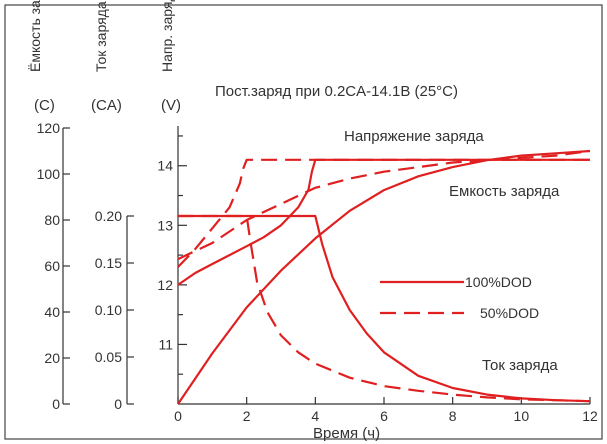 The height and width of the screenshot is (444, 607). What do you see at coordinates (384, 416) in the screenshot?
I see `time-tick-label-3: 6` at bounding box center [384, 416].